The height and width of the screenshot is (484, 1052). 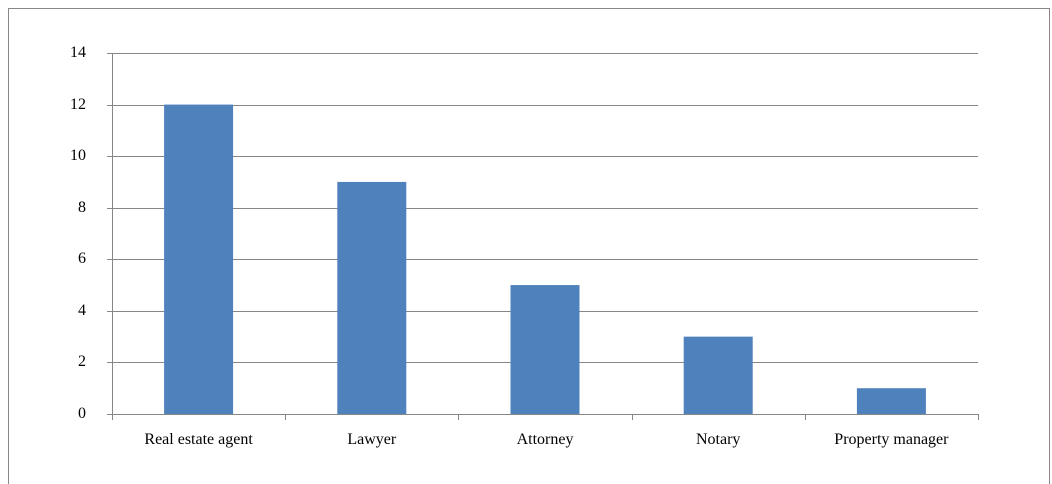 I want to click on y-tick-label: 4, so click(x=82, y=310).